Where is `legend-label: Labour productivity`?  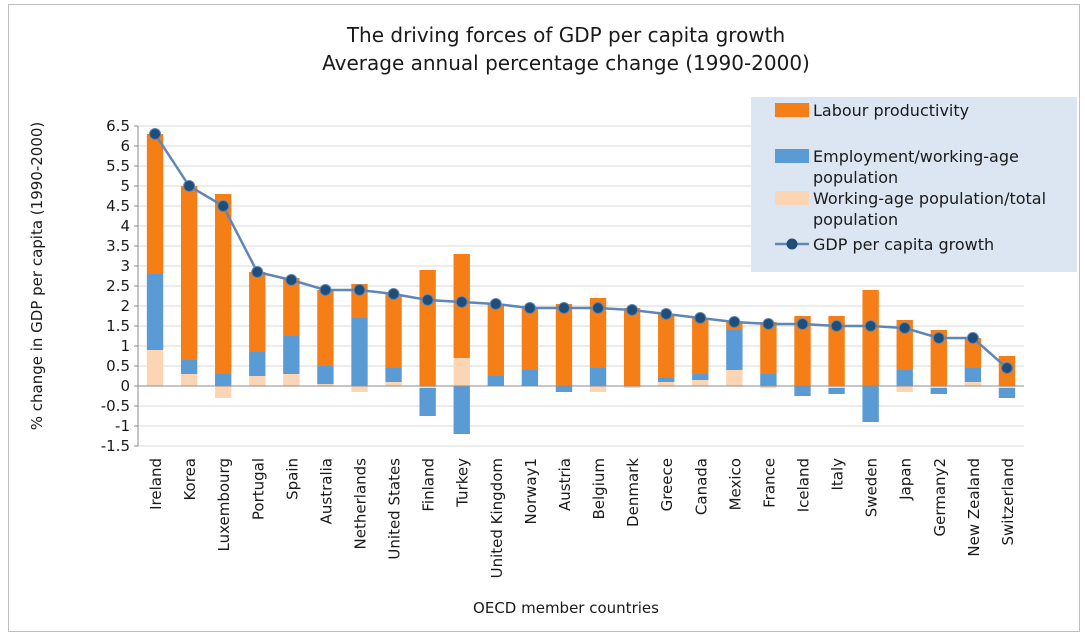
legend-label: Labour productivity is located at coordinates (891, 110).